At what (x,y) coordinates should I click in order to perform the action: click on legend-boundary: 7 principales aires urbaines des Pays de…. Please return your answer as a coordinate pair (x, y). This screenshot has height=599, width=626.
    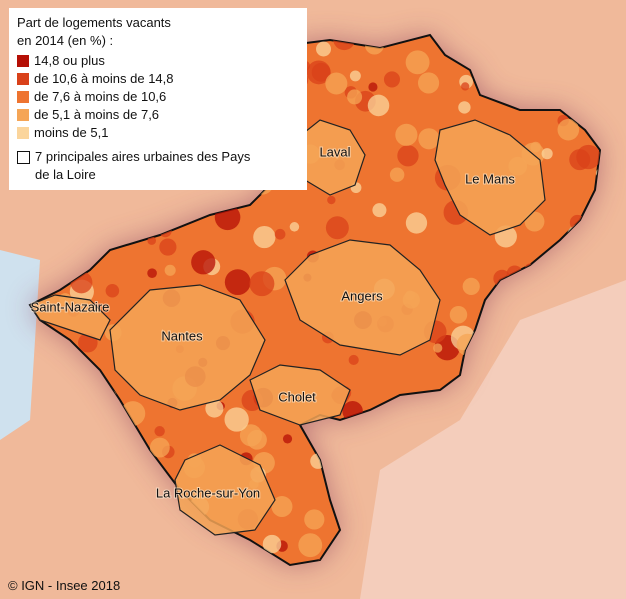
    Looking at the image, I should click on (158, 166).